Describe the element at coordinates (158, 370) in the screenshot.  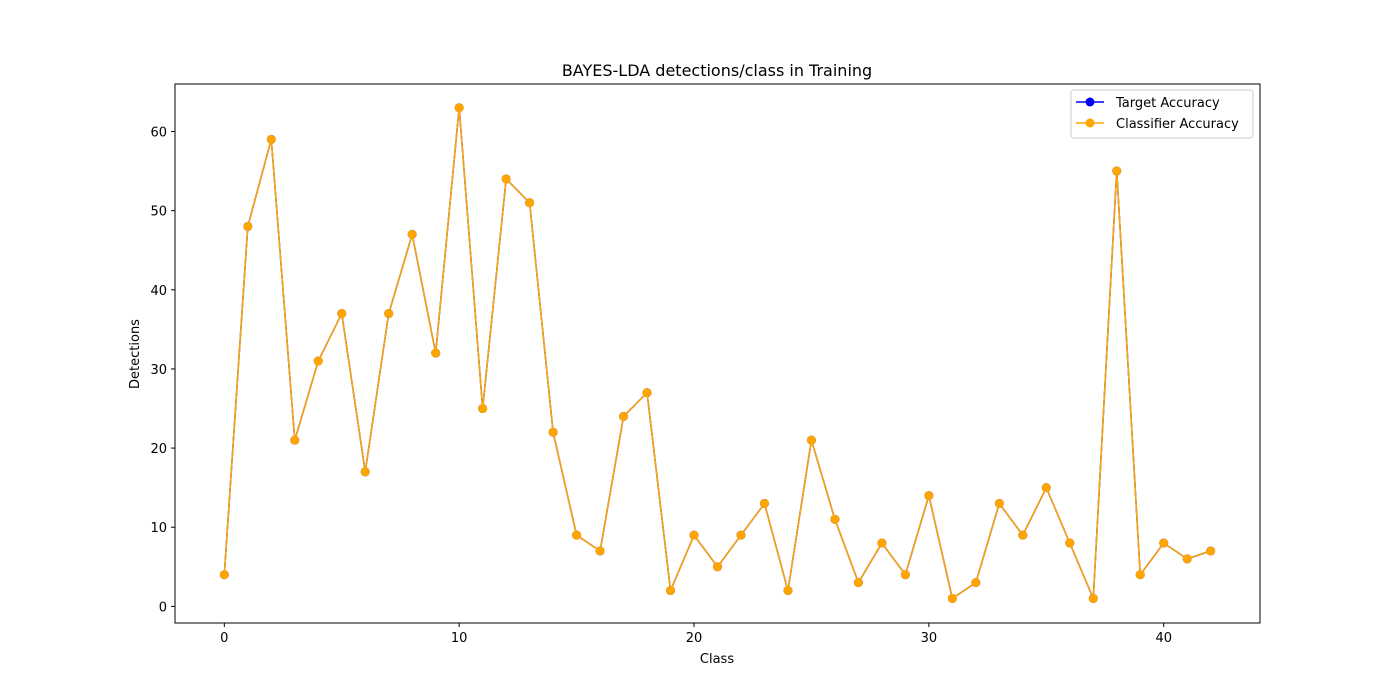
I see `y-tick-label: 30` at that location.